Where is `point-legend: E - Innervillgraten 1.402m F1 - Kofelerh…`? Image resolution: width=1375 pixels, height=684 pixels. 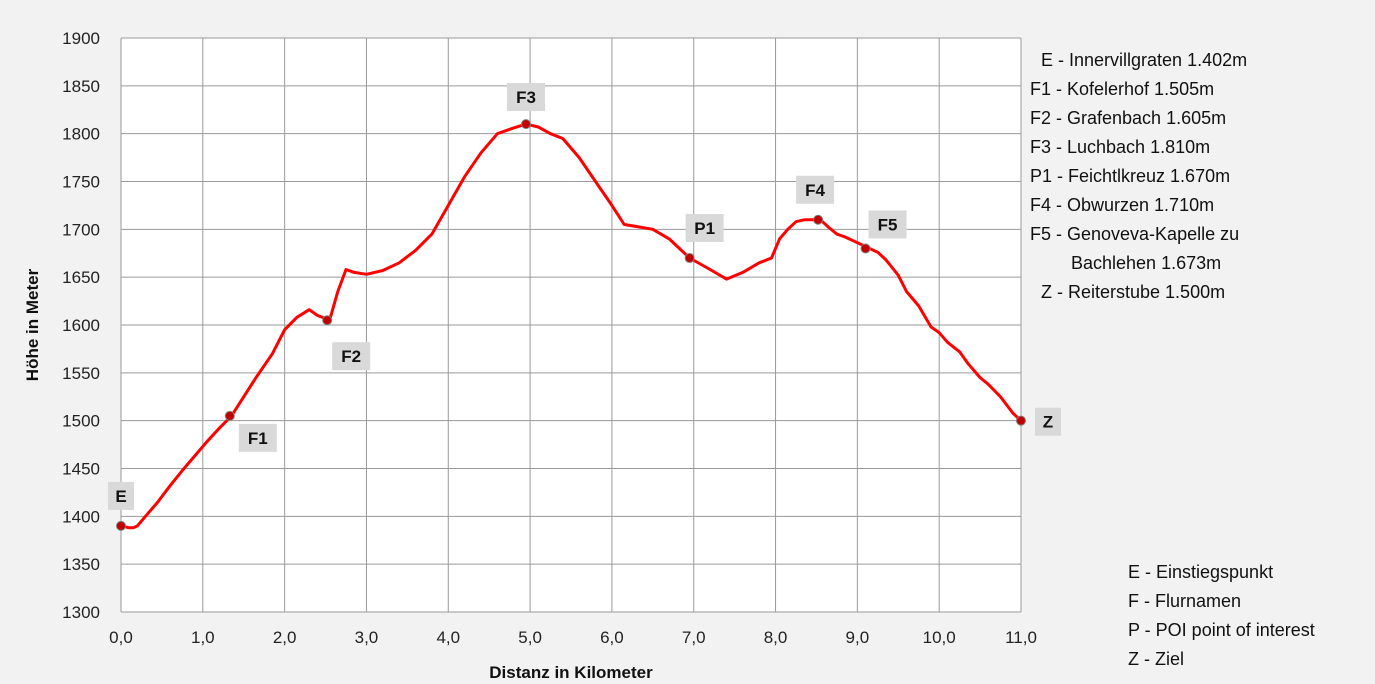
point-legend: E - Innervillgraten 1.402m F1 - Kofelerh… is located at coordinates (1138, 176).